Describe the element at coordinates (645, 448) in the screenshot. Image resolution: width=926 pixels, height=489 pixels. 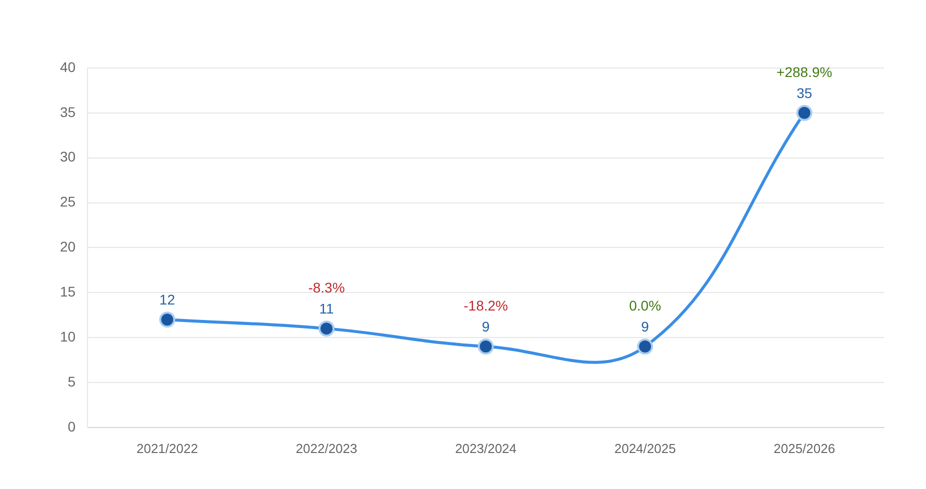
I see `x-tick-label: 2024/2025` at that location.